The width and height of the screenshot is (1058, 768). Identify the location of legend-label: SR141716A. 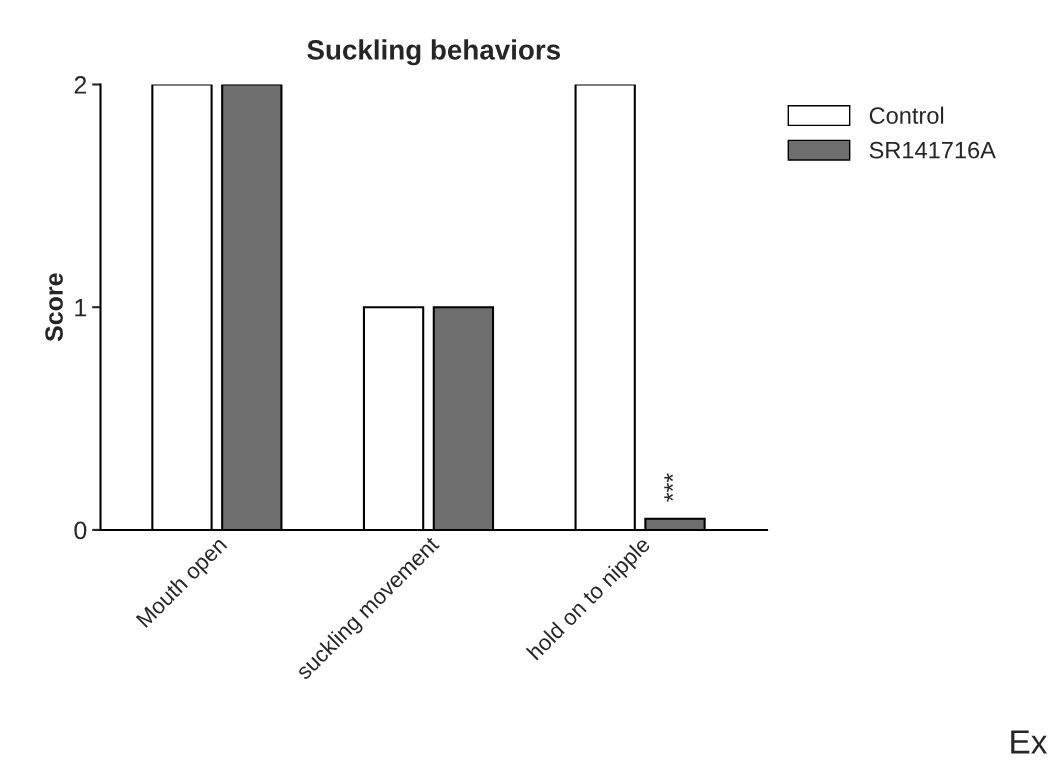
(932, 150).